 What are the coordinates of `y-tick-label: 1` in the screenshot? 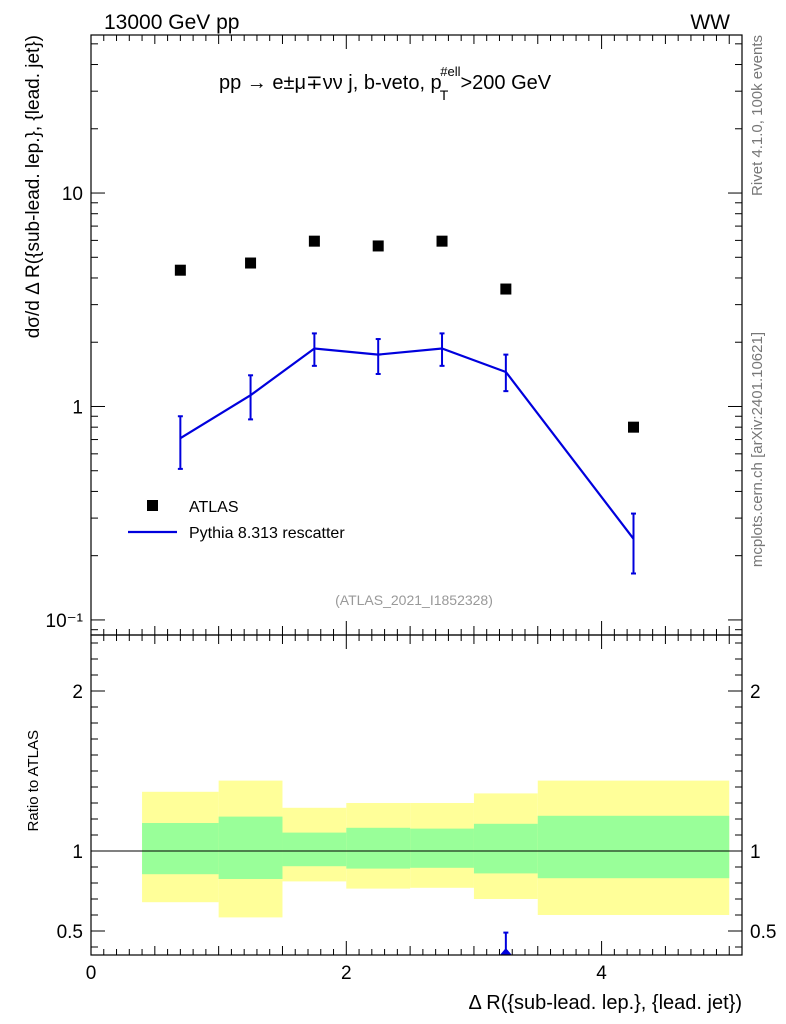 It's located at (77, 407).